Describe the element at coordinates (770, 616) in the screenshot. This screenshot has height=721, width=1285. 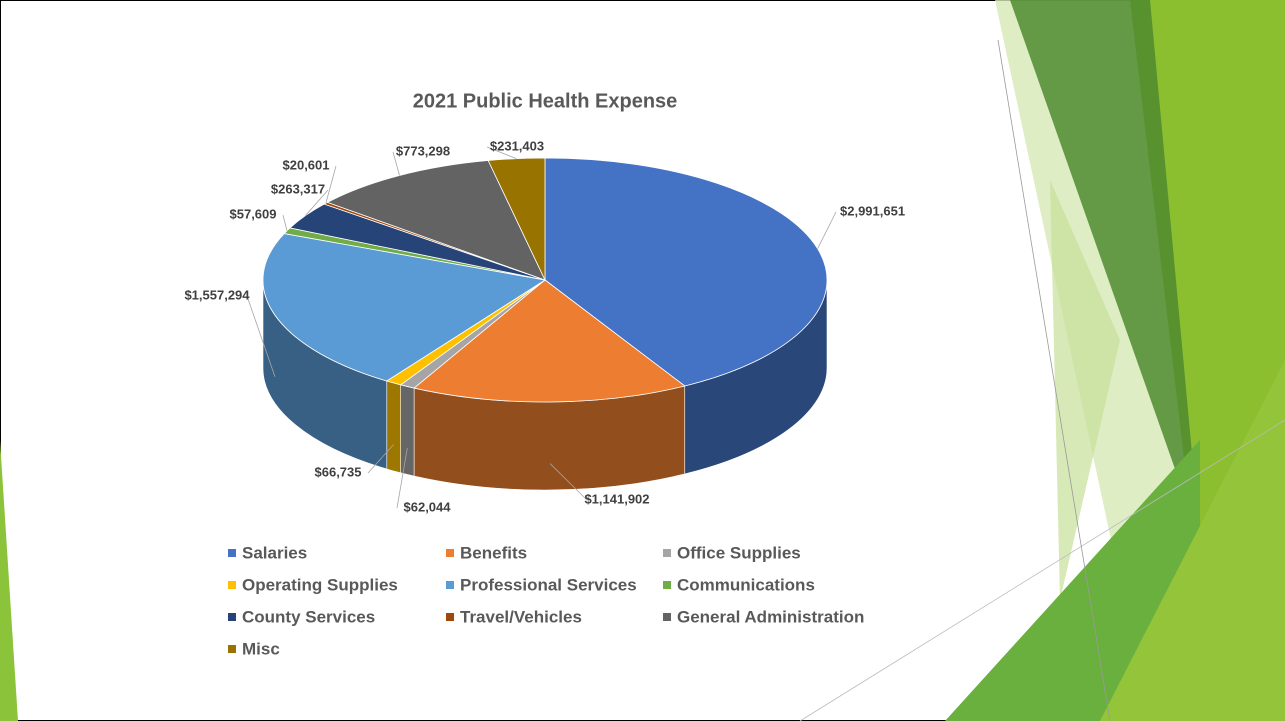
I see `legend-label: General Administration` at that location.